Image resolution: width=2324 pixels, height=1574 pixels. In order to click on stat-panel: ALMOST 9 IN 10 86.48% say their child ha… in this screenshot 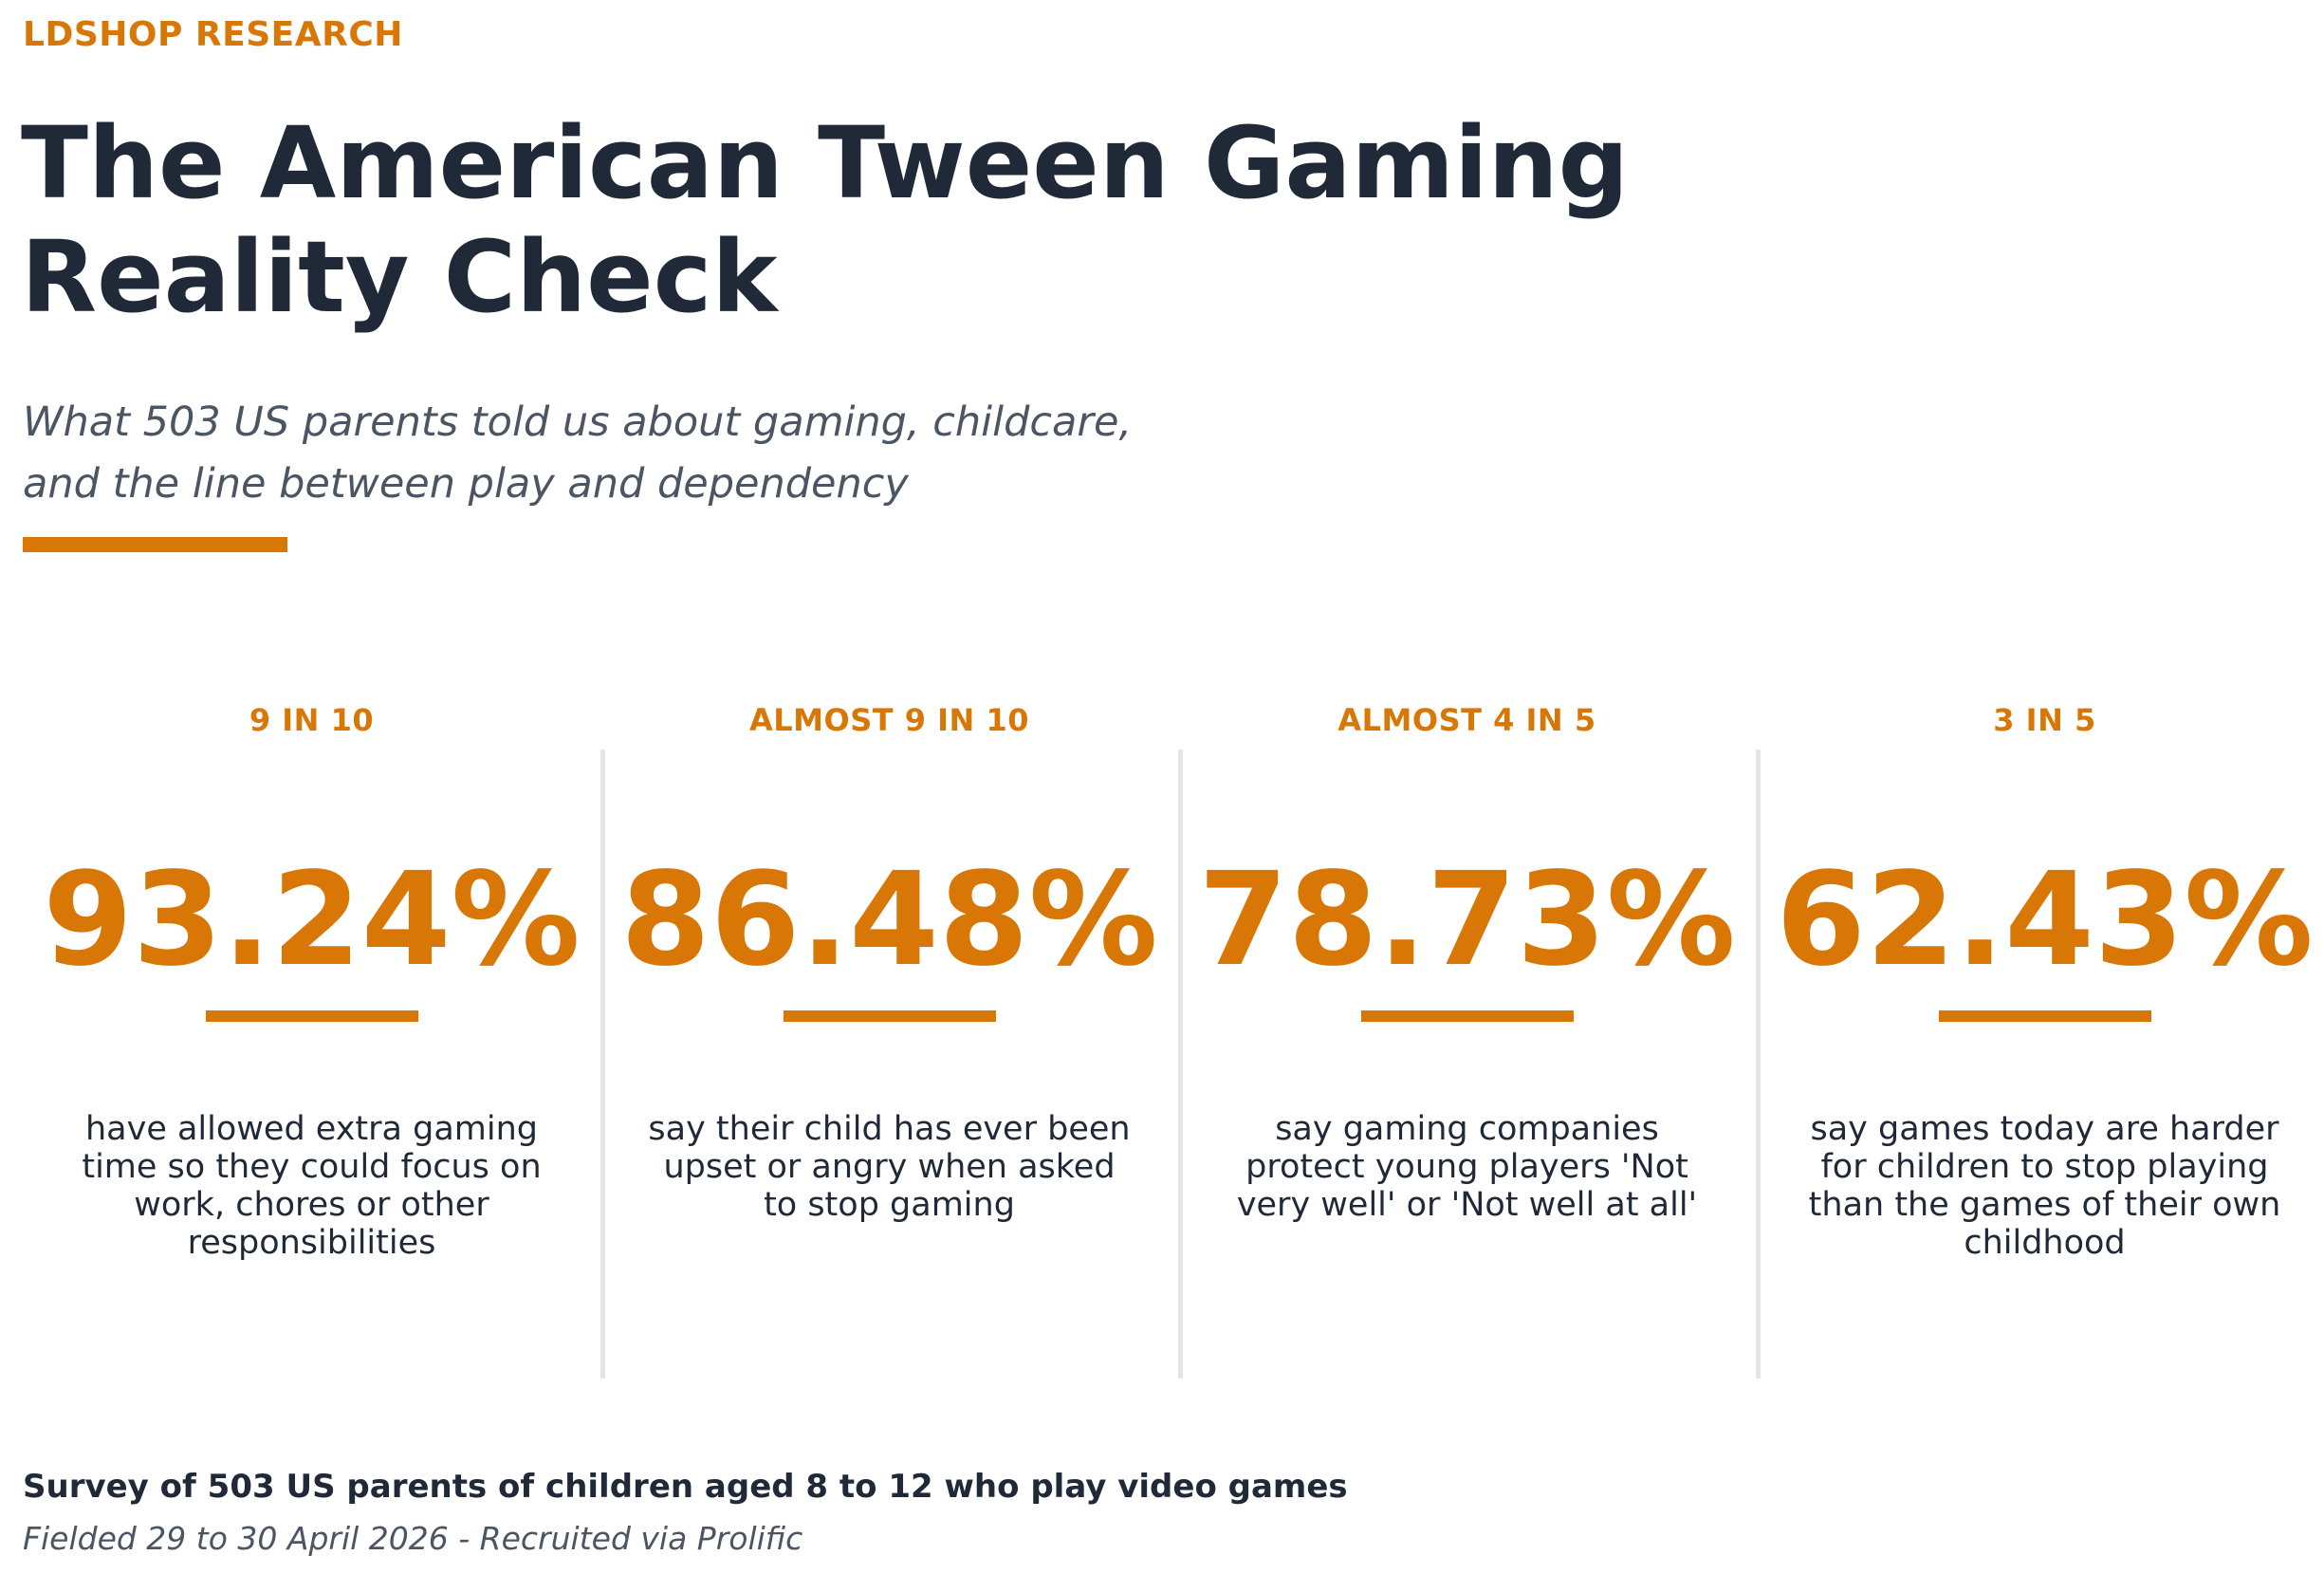, I will do `click(889, 1043)`.